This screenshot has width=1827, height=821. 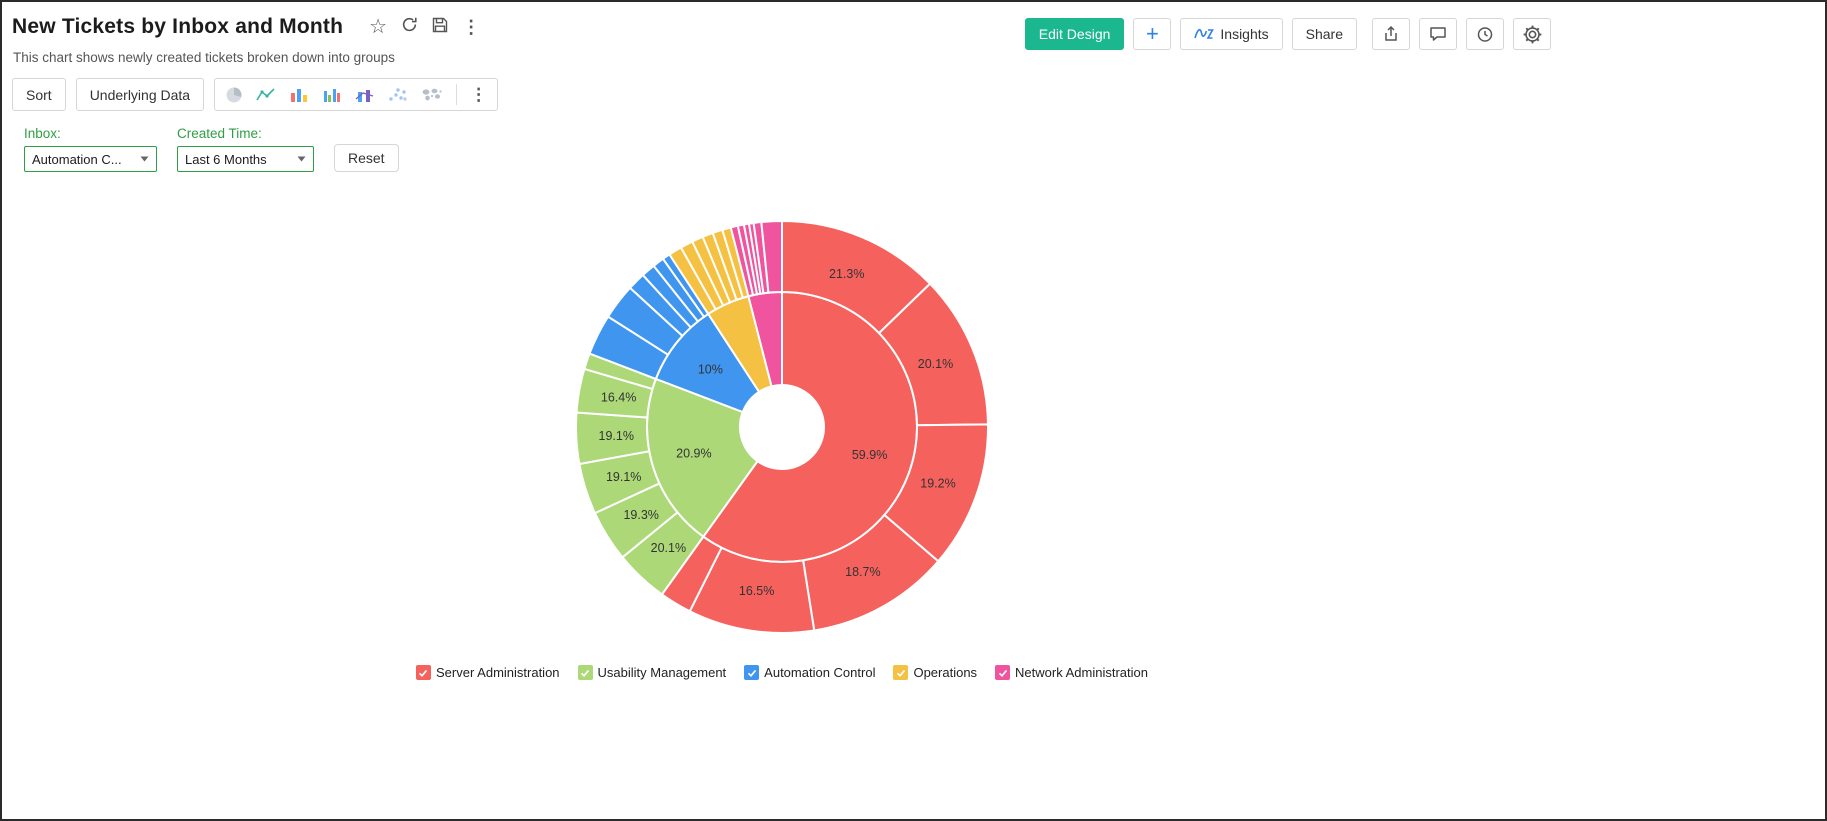 What do you see at coordinates (332, 95) in the screenshot?
I see `grouped-bar-chart-icon` at bounding box center [332, 95].